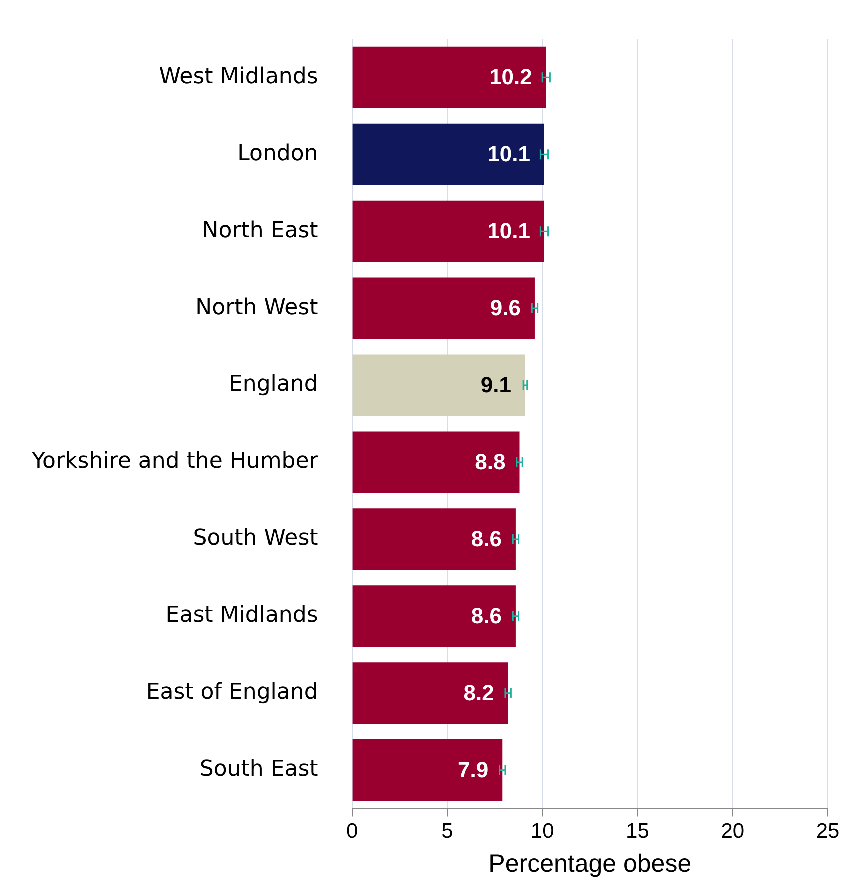 The width and height of the screenshot is (846, 884). I want to click on data-label: 8.8, so click(490, 462).